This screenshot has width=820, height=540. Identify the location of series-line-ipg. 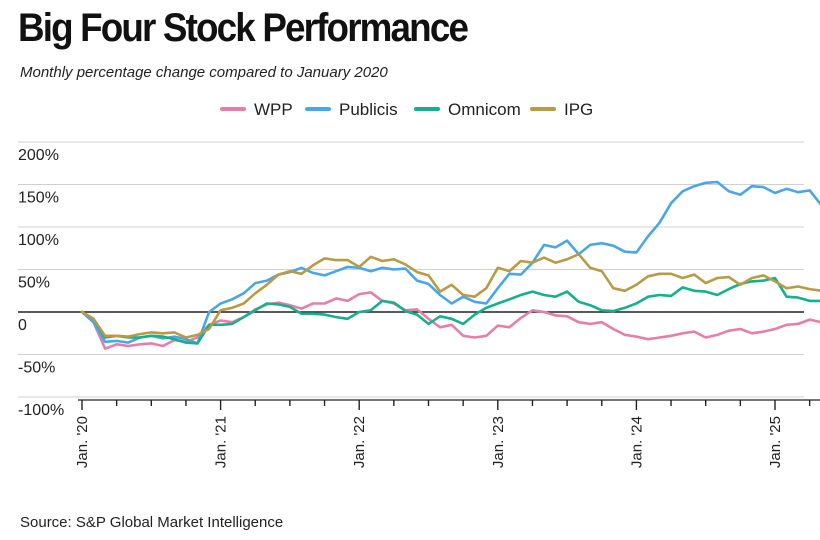
(450, 295).